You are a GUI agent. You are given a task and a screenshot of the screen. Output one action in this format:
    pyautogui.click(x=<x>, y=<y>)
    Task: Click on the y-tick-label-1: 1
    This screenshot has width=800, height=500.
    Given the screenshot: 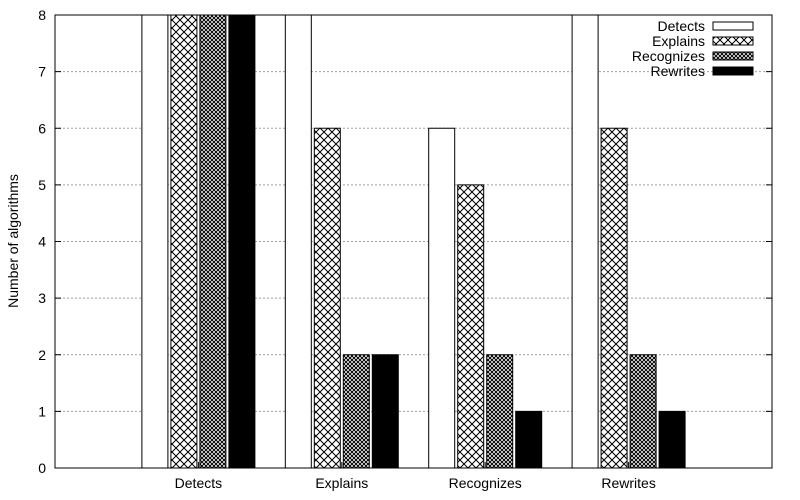 What is the action you would take?
    pyautogui.click(x=42, y=411)
    